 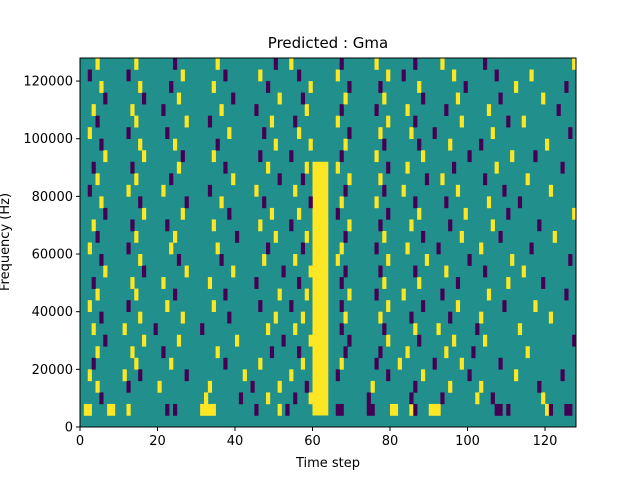 I want to click on y-tick-label: 120000, so click(x=48, y=82).